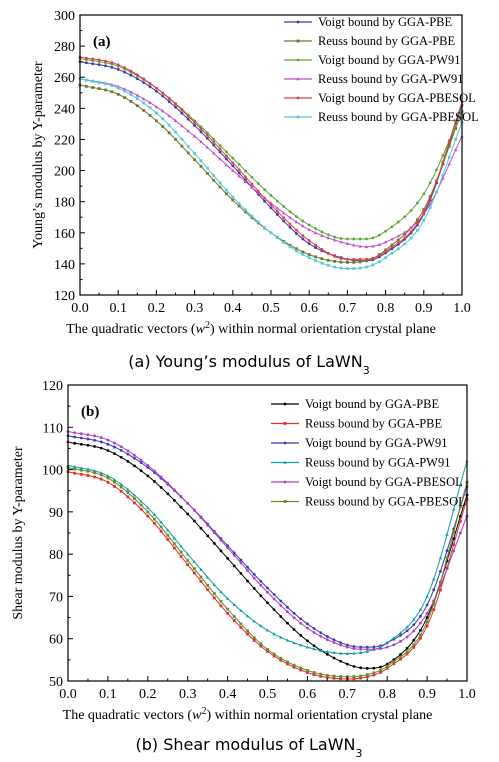 The image size is (499, 762). Describe the element at coordinates (245, 744) in the screenshot. I see `caption-main: (b) Shear modulus of LaWN` at that location.